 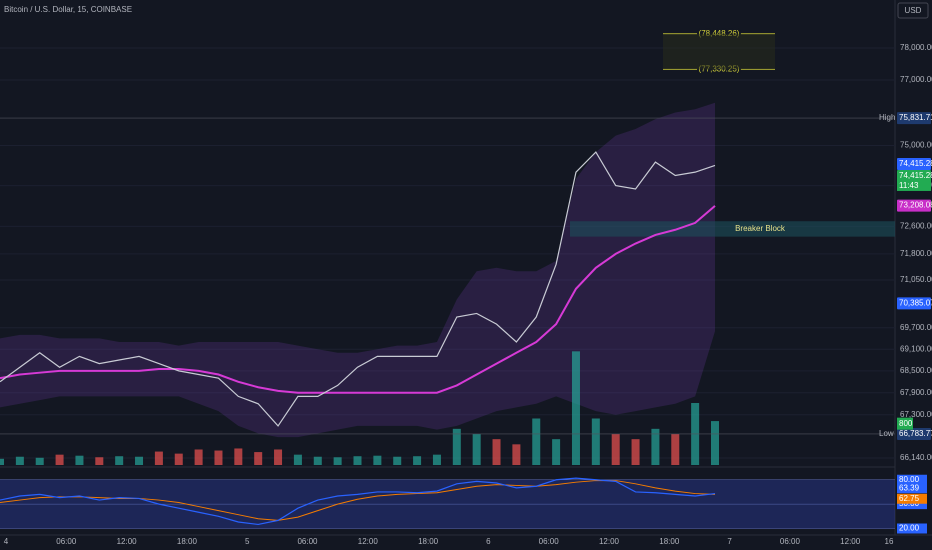 I want to click on volume-tag, so click(x=905, y=423).